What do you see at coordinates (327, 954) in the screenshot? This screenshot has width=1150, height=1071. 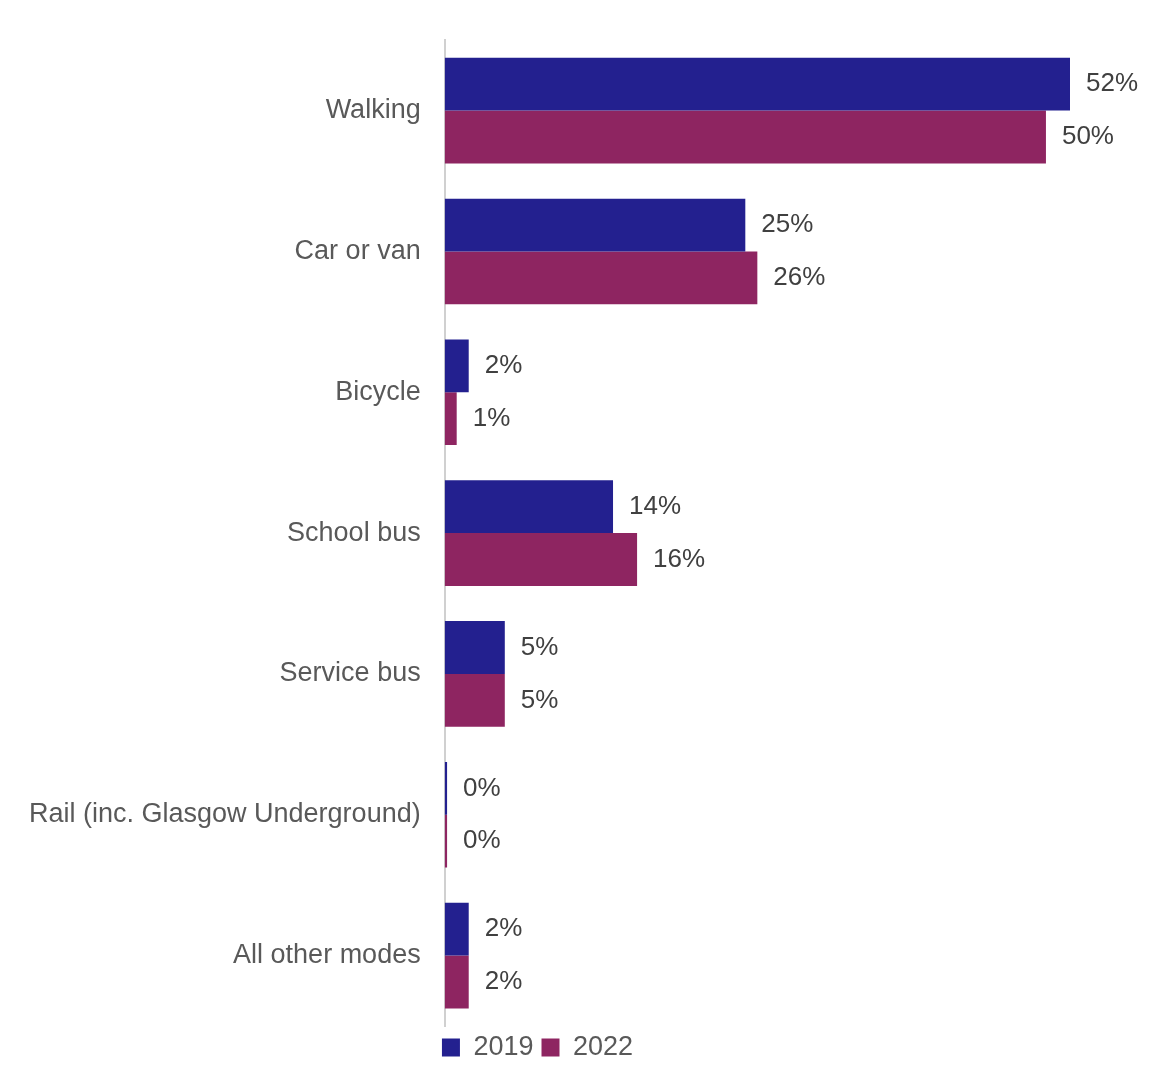 I see `y-tick-label: All other modes` at bounding box center [327, 954].